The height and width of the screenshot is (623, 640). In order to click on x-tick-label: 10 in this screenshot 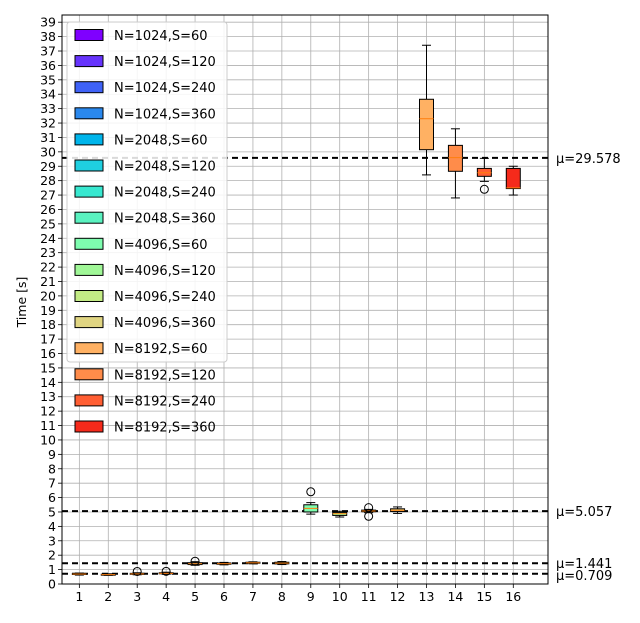, I will do `click(340, 596)`.